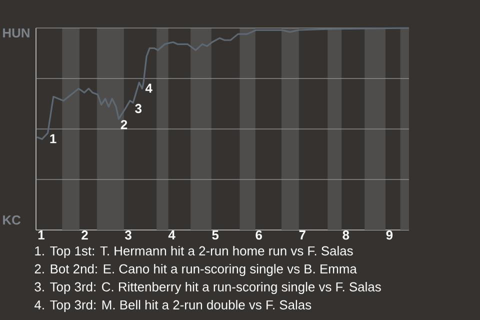 This screenshot has width=480, height=320. Describe the element at coordinates (259, 235) in the screenshot. I see `x-tick-label: 6` at that location.